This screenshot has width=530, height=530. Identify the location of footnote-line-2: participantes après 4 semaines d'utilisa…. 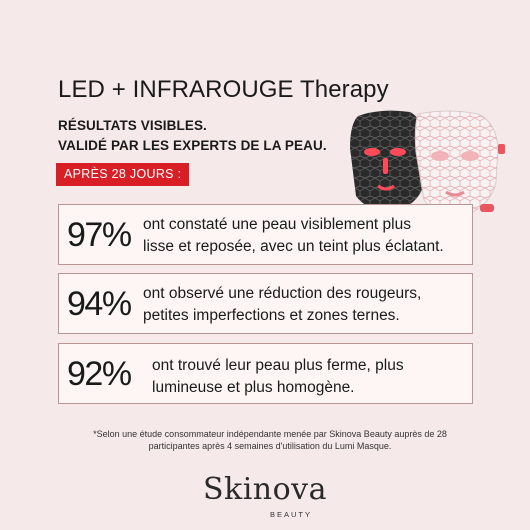
(270, 446).